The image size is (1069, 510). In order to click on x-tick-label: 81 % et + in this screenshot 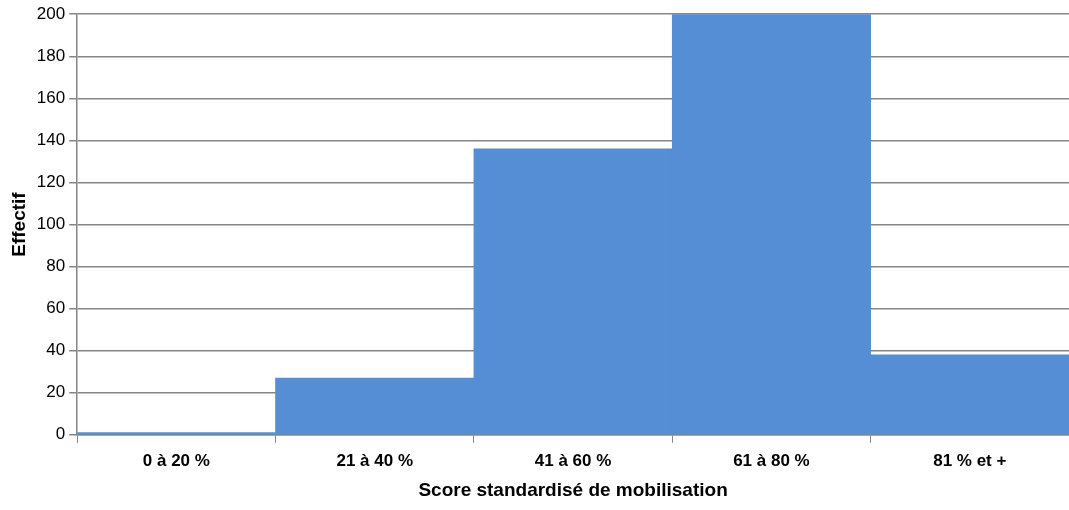, I will do `click(970, 460)`.